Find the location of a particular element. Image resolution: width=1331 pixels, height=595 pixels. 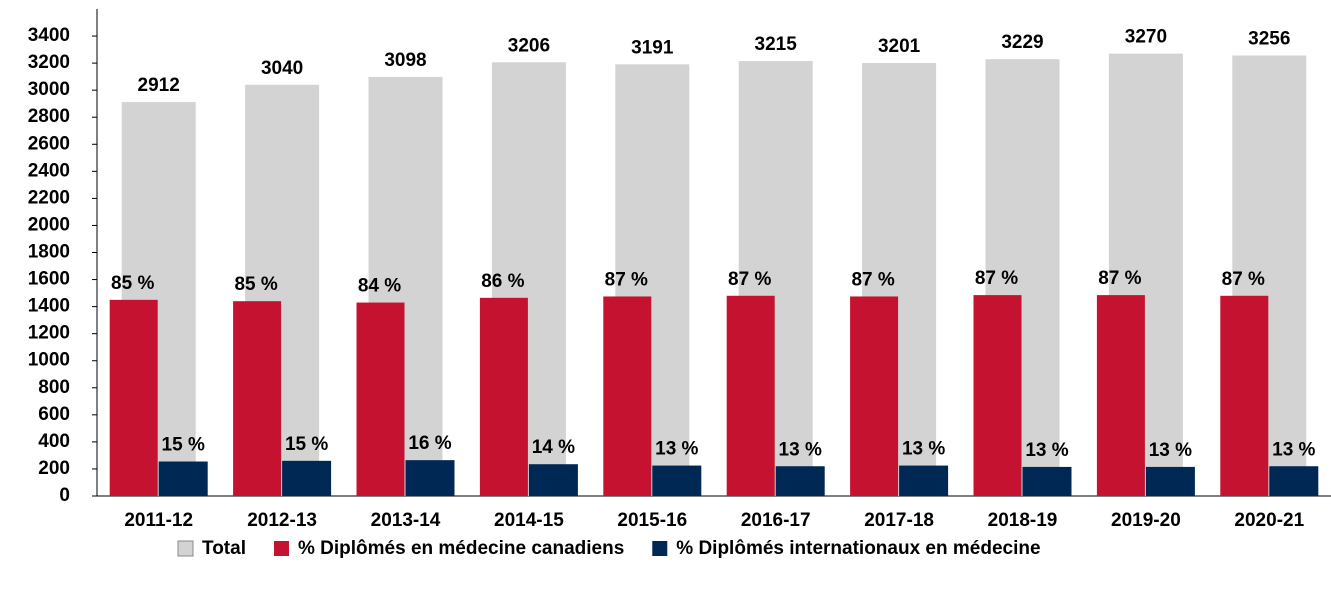

y-tick-label: 3400 is located at coordinates (49, 35).